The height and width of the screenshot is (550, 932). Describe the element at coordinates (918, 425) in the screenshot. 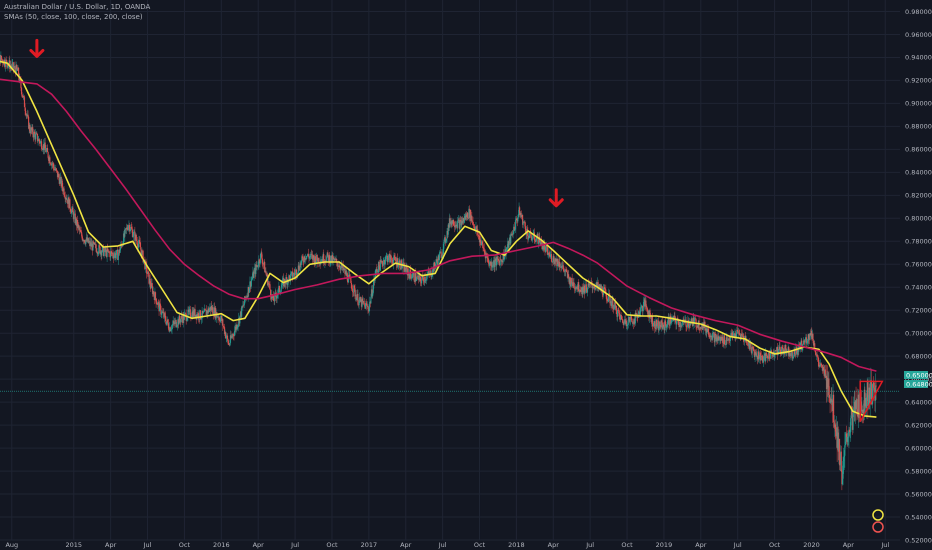

I see `y-tick-label: 0.62000` at that location.